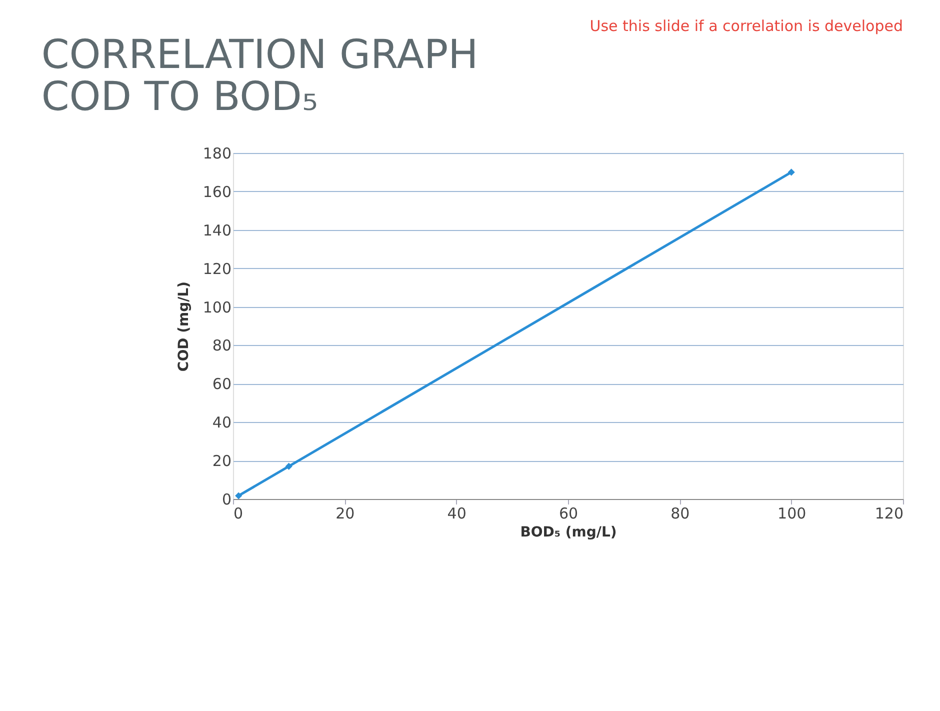  I want to click on y-tick-label: 20, so click(222, 461).